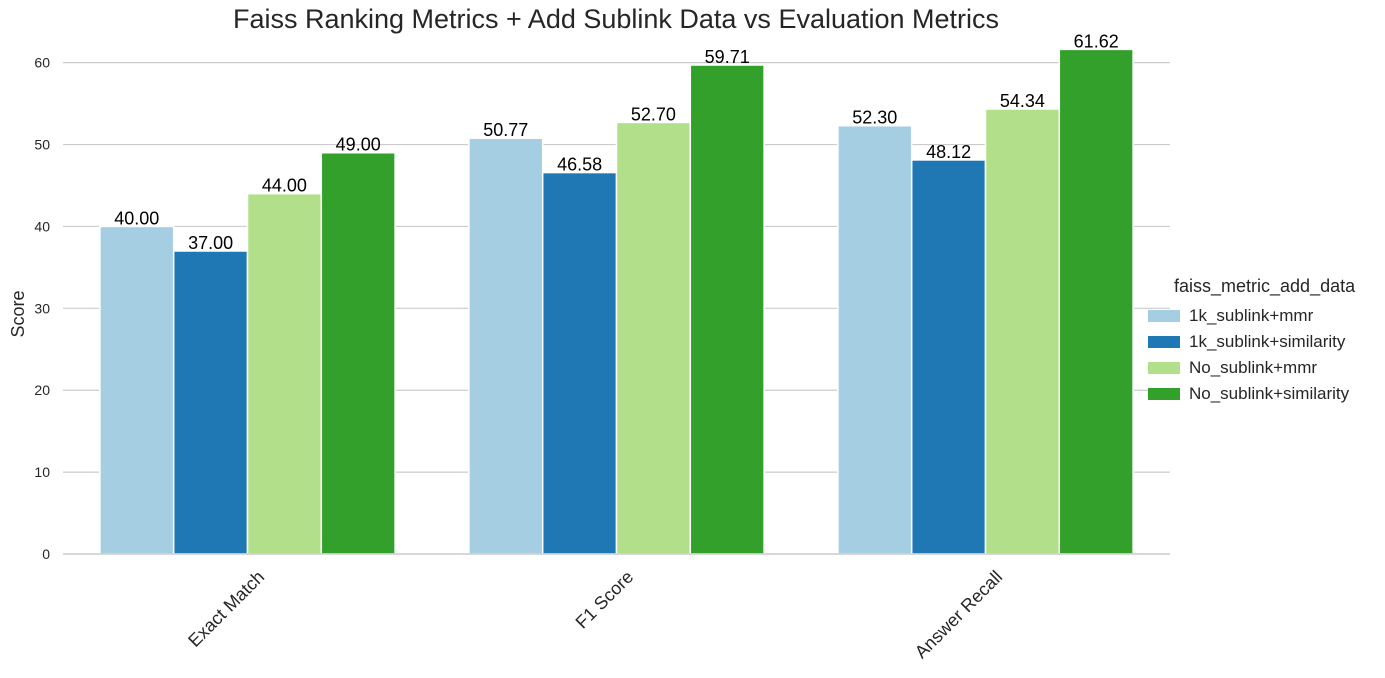 The image size is (1385, 678). I want to click on data-label: 48.12, so click(948, 152).